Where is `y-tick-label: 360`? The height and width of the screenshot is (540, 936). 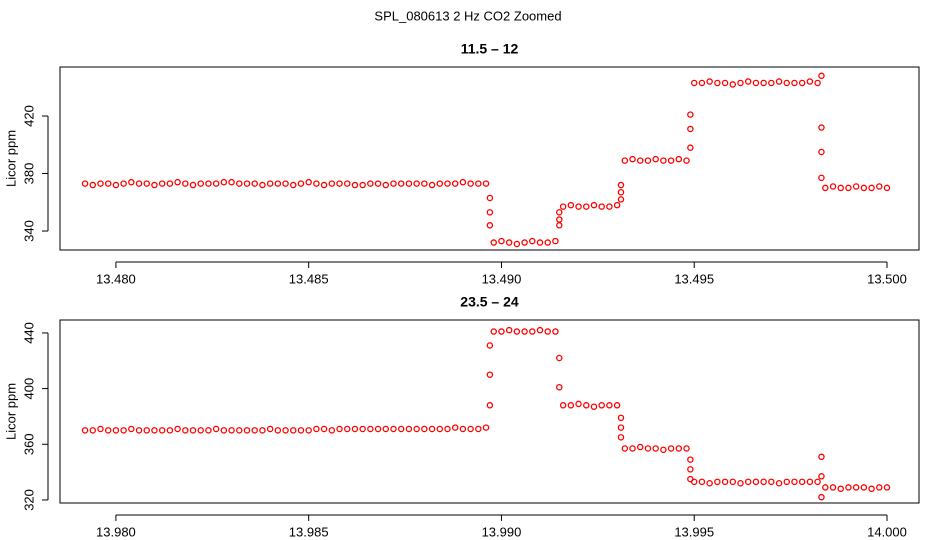 y-tick-label: 360 is located at coordinates (28, 444).